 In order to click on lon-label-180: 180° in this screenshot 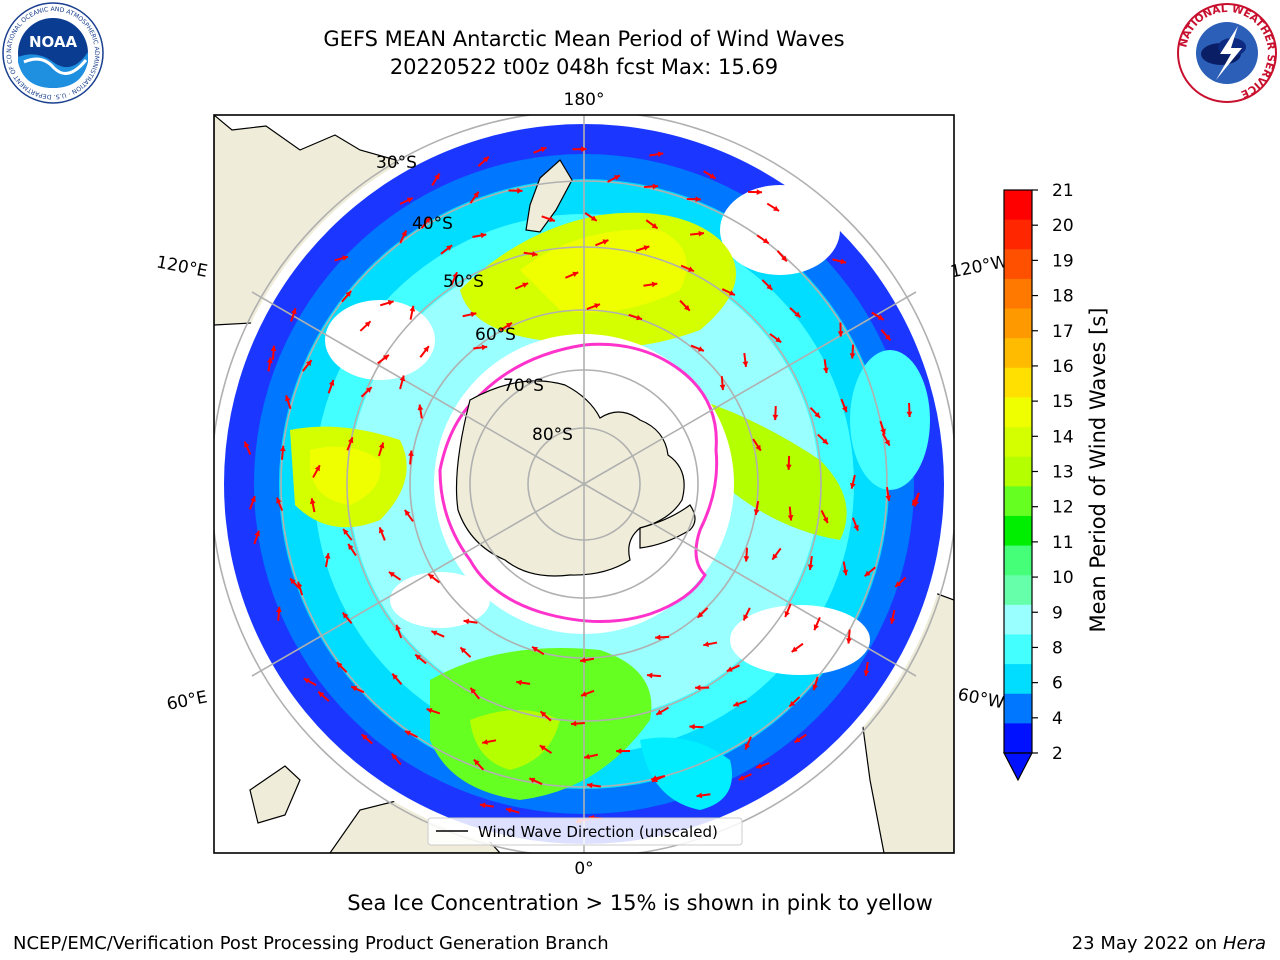, I will do `click(584, 100)`.